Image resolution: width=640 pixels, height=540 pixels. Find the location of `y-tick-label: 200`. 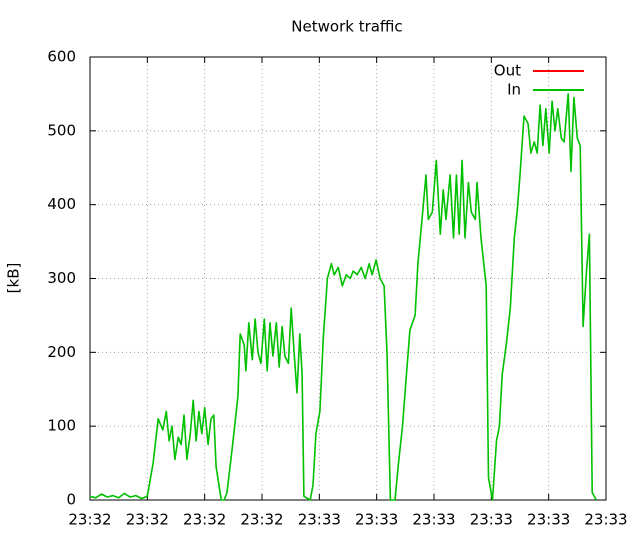

y-tick-label: 200 is located at coordinates (61, 352).